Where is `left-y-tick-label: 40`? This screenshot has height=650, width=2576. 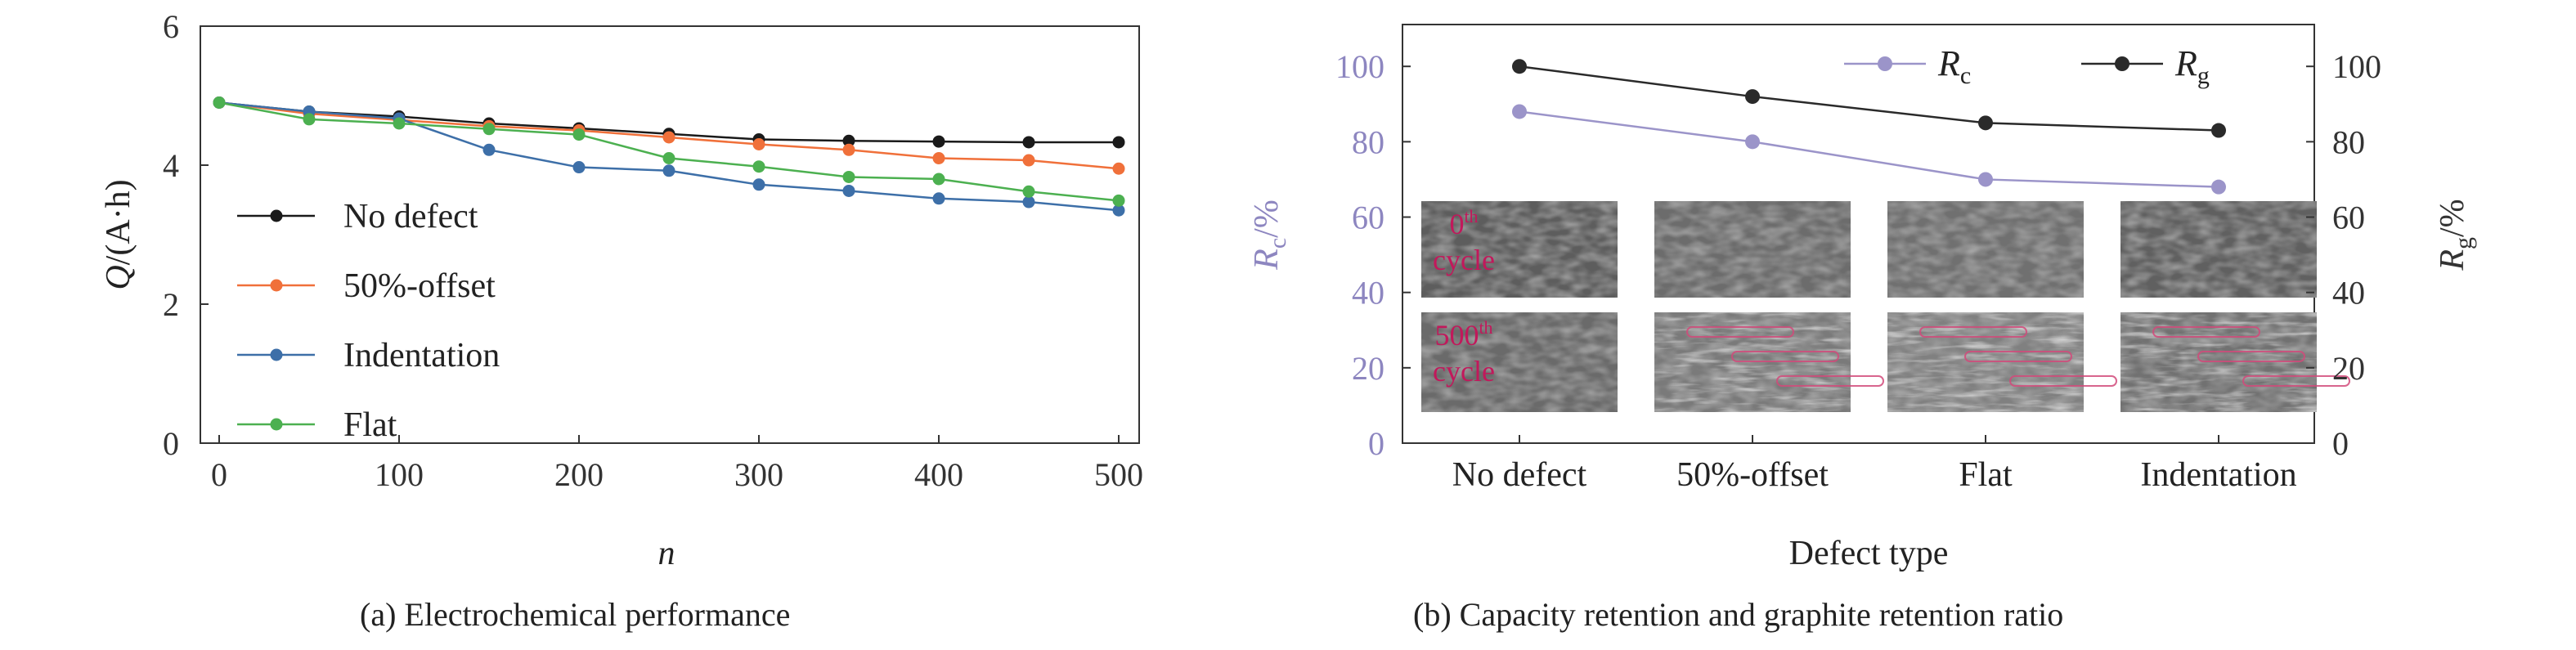 left-y-tick-label: 40 is located at coordinates (1368, 294).